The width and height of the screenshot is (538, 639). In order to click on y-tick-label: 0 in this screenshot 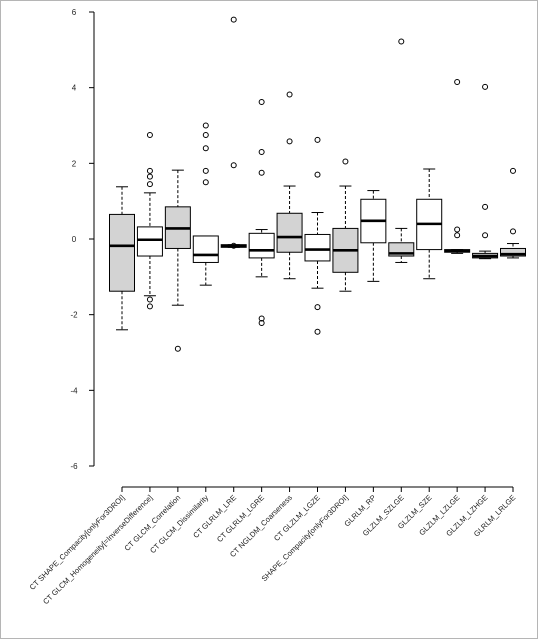, I will do `click(74, 239)`.